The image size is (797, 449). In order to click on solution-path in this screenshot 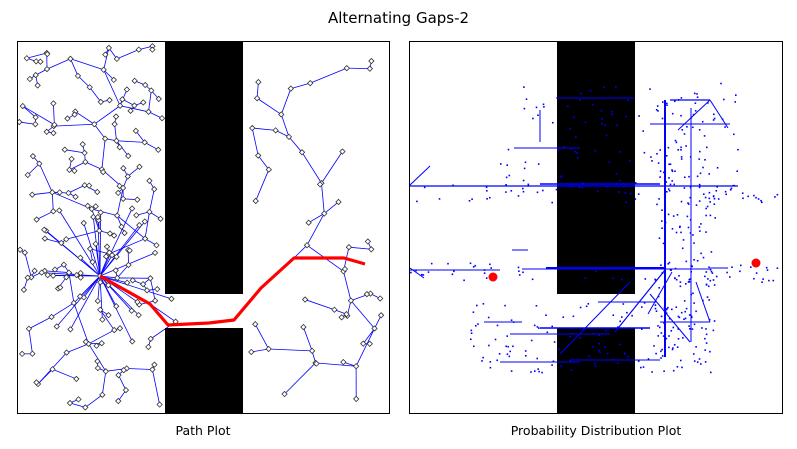, I will do `click(232, 291)`.